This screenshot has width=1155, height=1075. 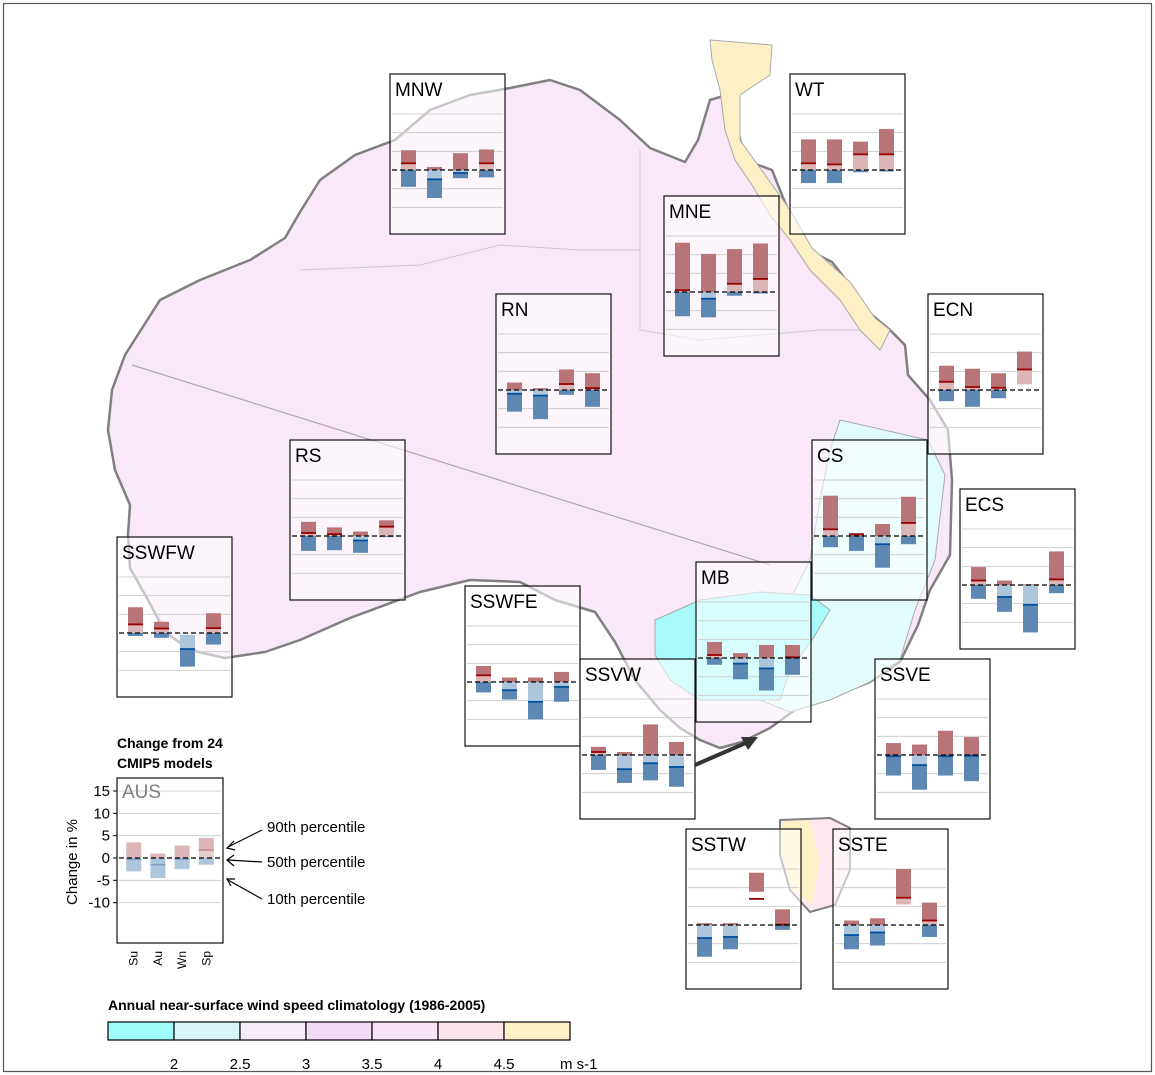 What do you see at coordinates (984, 505) in the screenshot?
I see `panel-label: ECS` at bounding box center [984, 505].